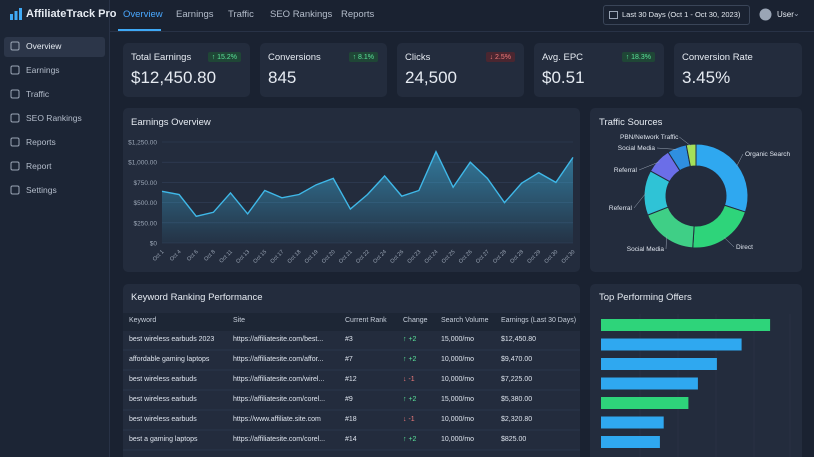 Image resolution: width=814 pixels, height=457 pixels. I want to click on chevron: ⌄, so click(796, 13).